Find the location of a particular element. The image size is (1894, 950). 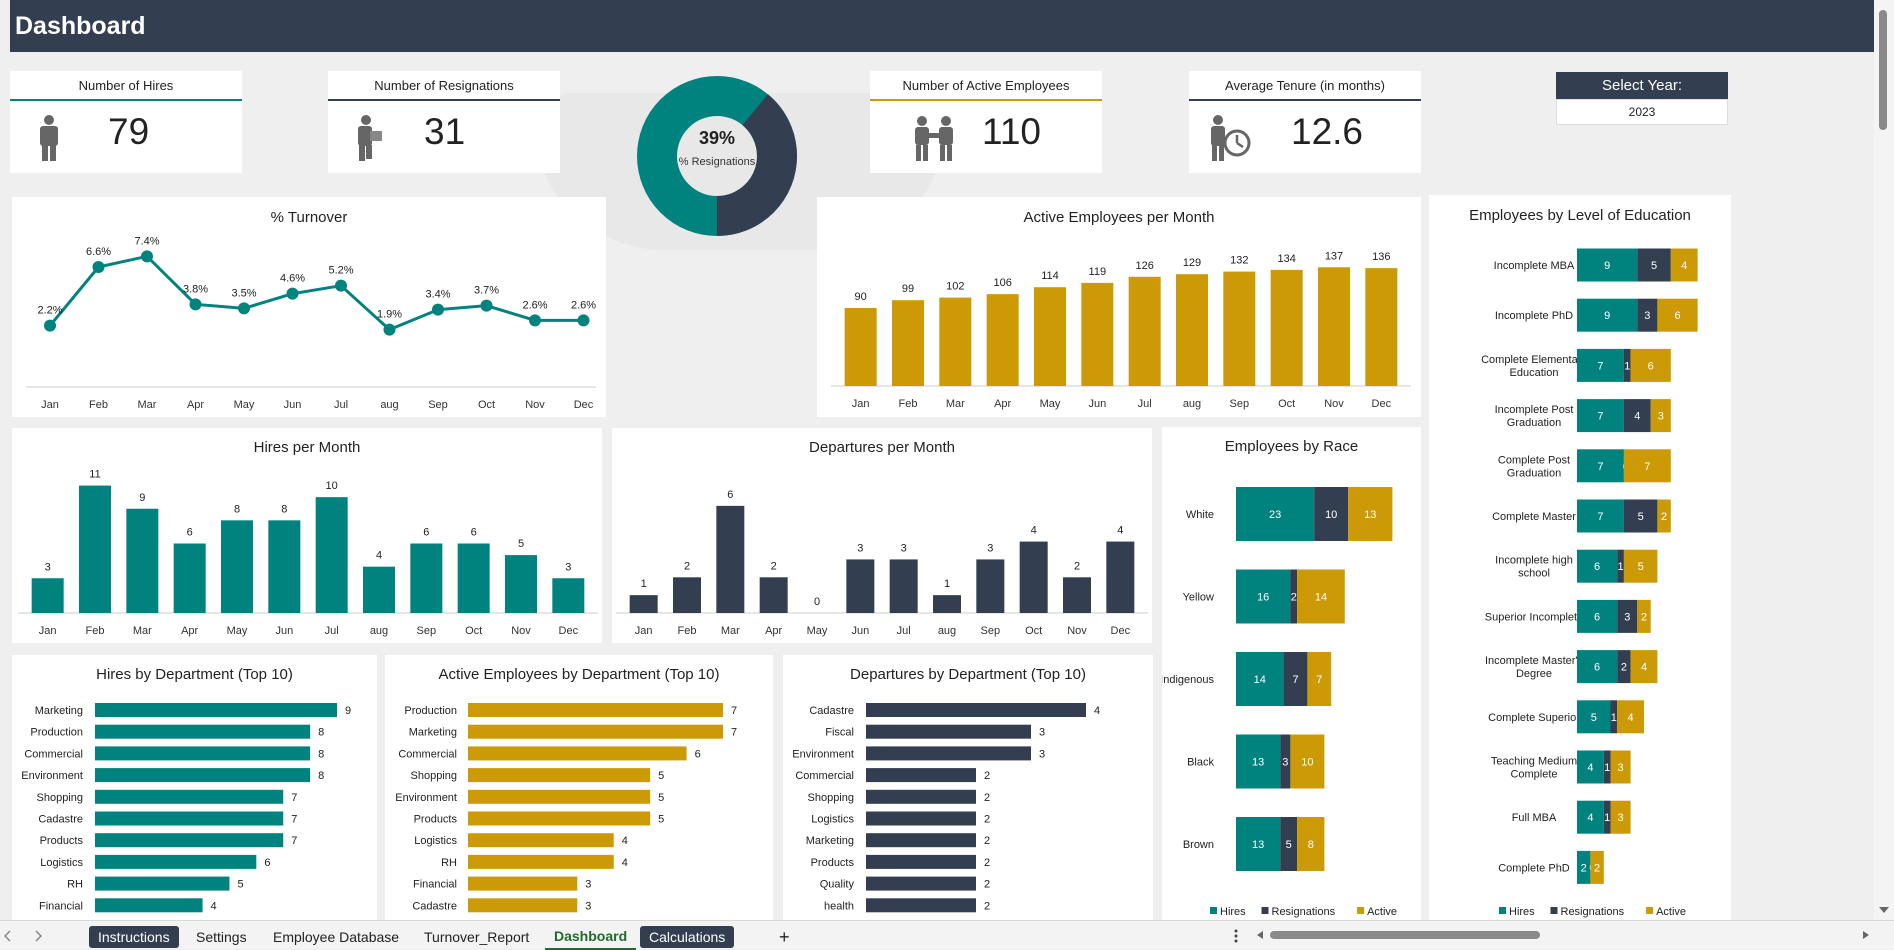

x-tick-label: Feb is located at coordinates (908, 404).